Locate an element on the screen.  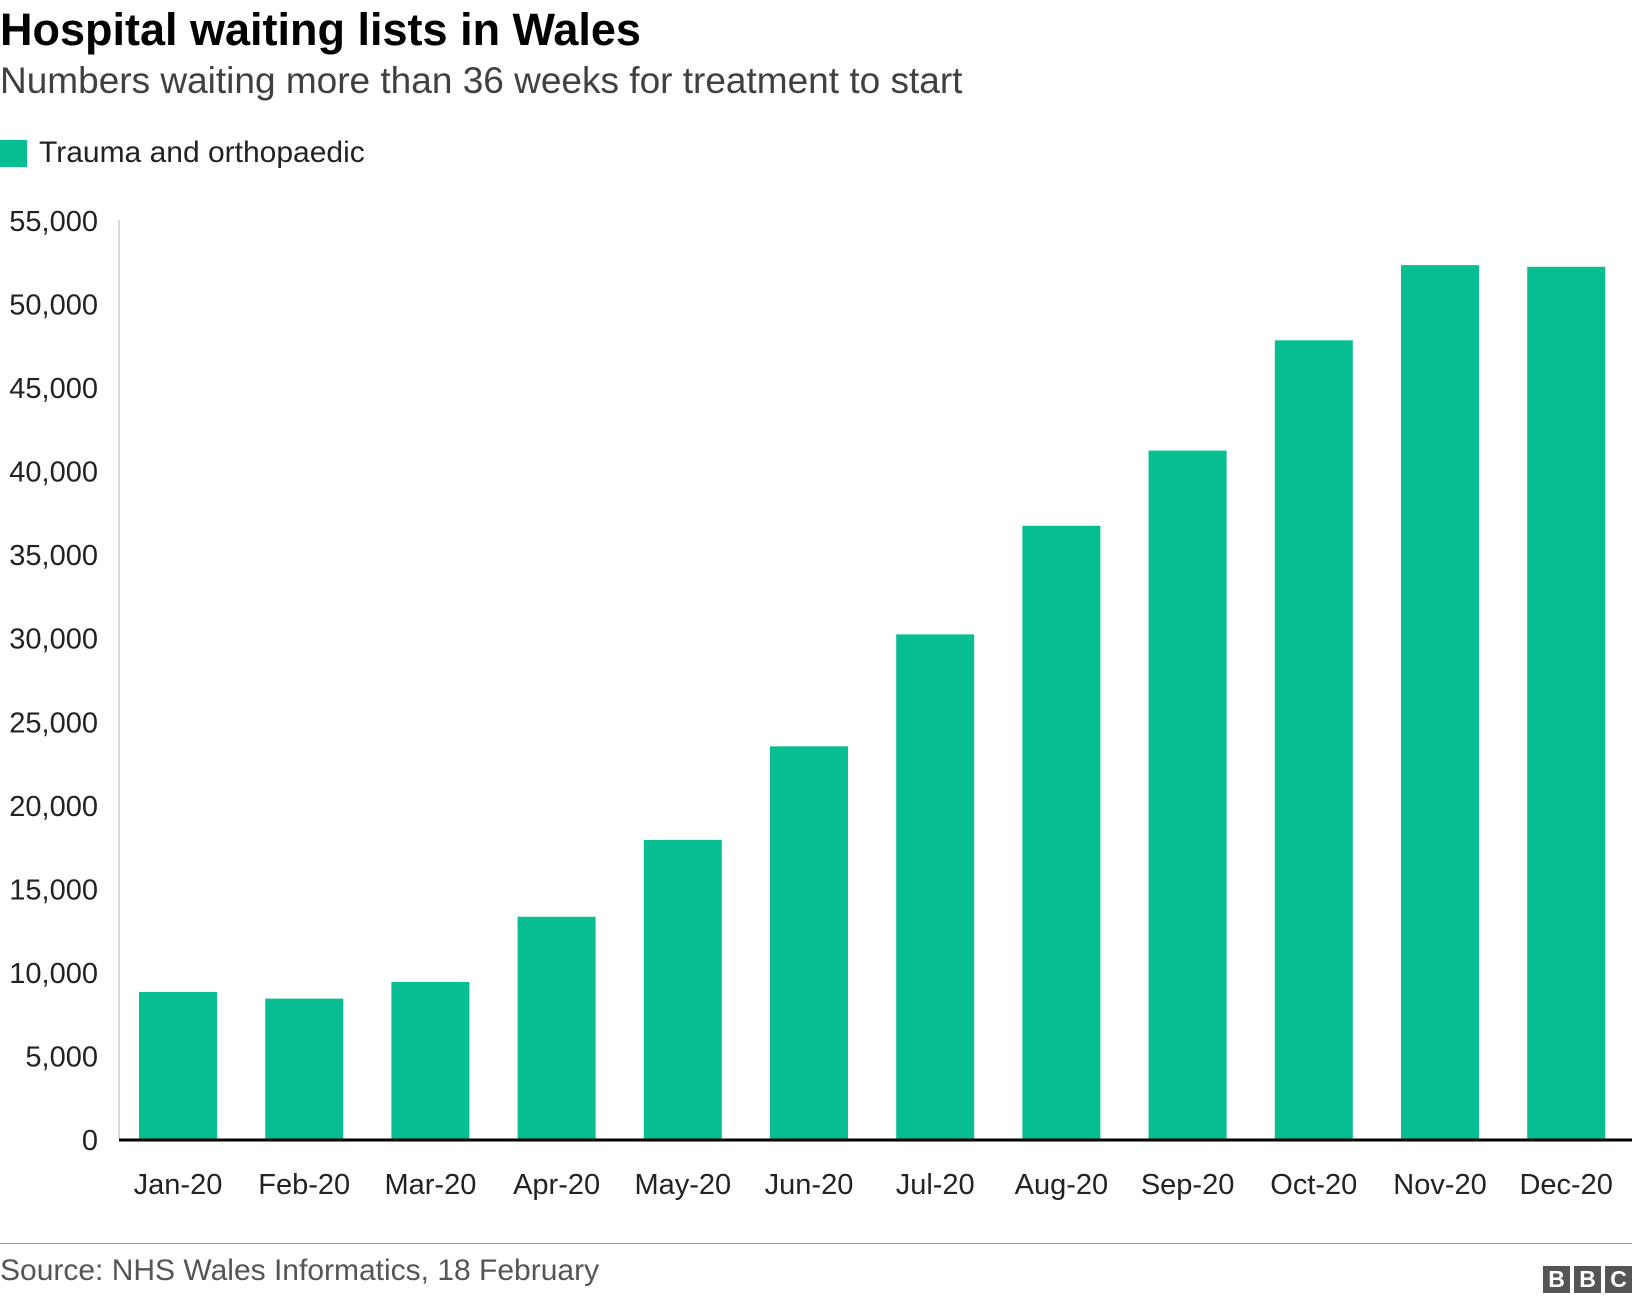
y-tick-label: 50,000 is located at coordinates (53, 306).